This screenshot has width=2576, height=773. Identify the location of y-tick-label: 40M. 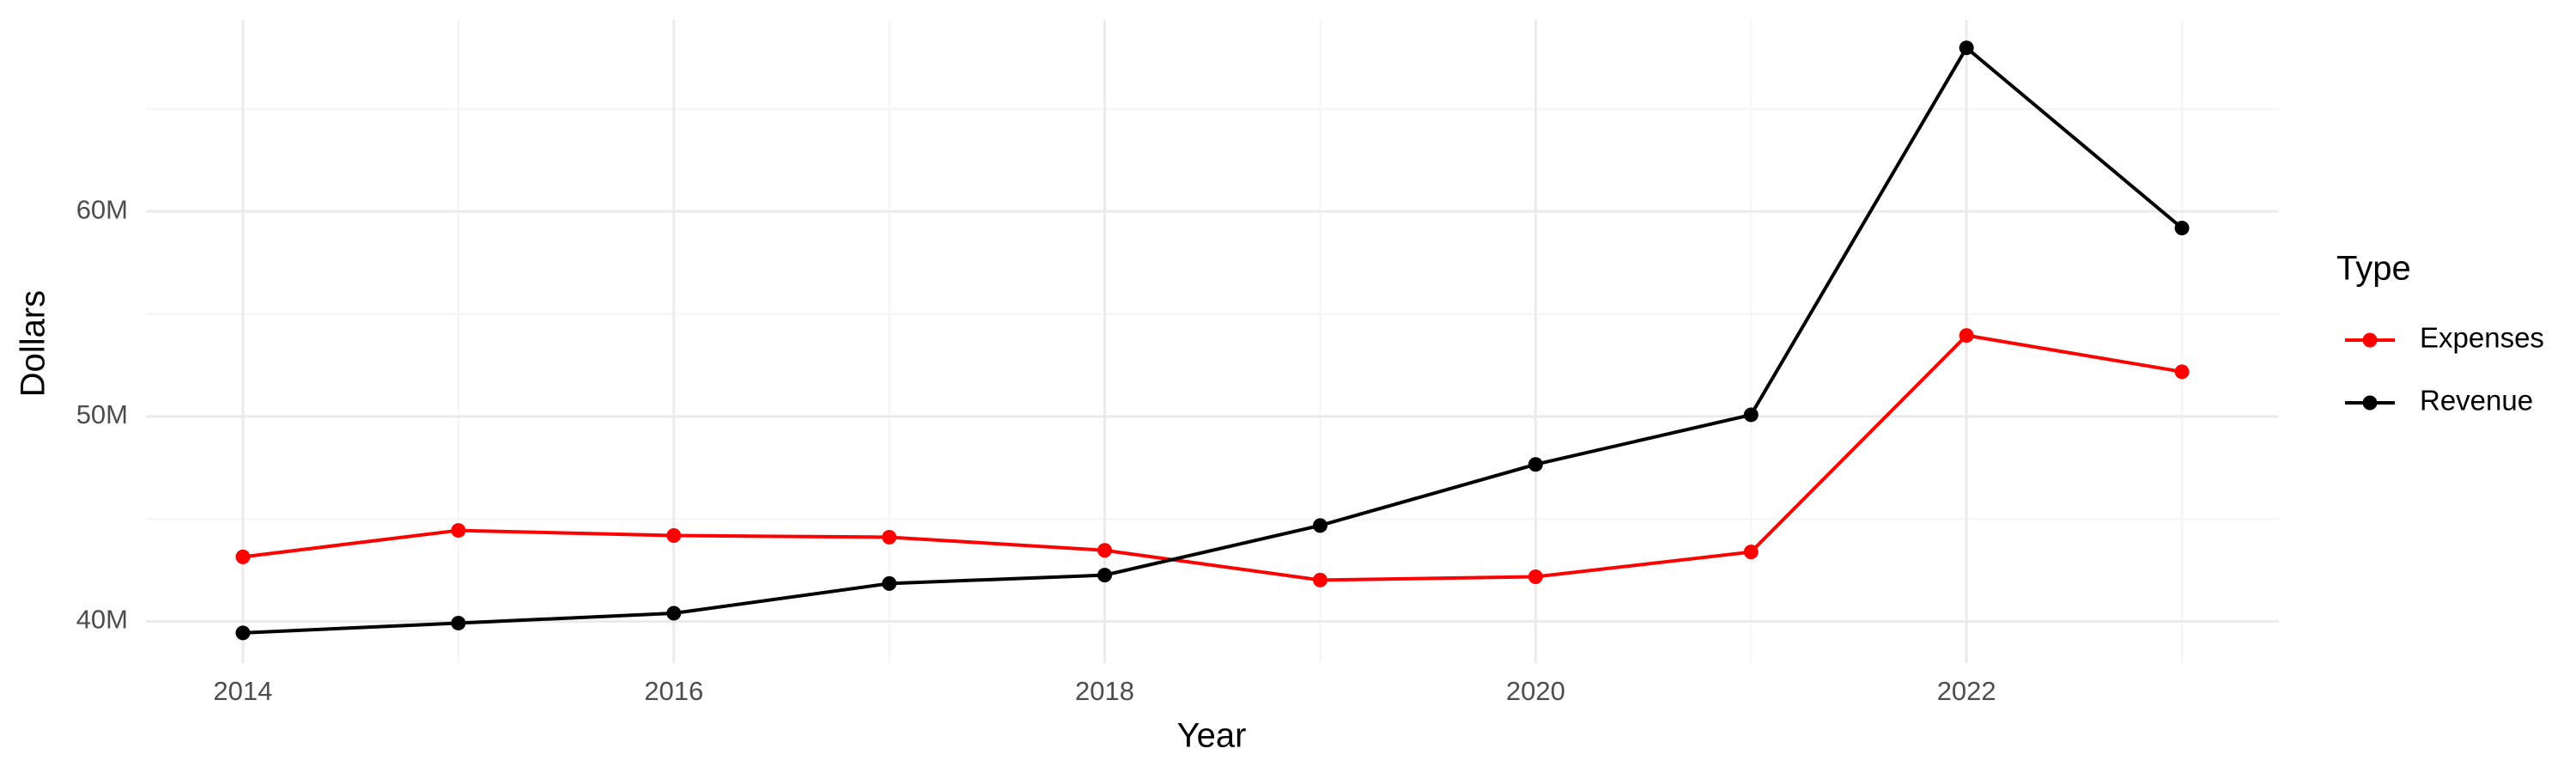
(102, 620).